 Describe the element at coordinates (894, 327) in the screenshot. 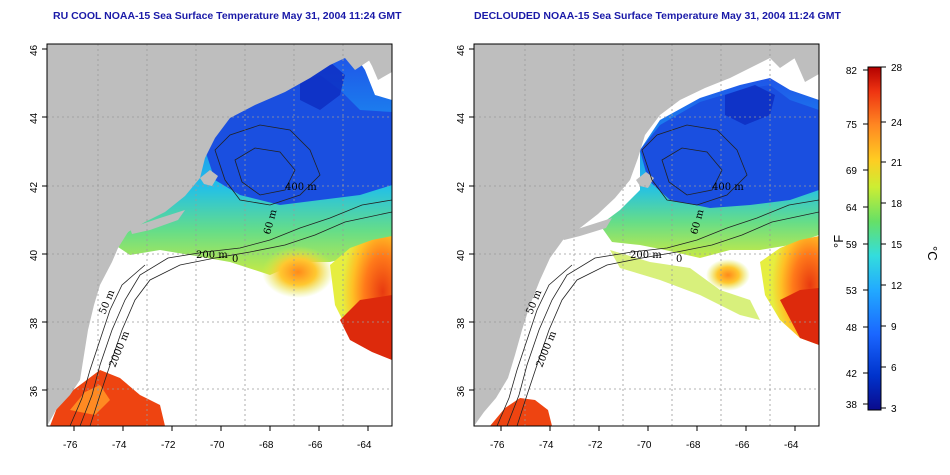

I see `celsius-tick: 9` at that location.